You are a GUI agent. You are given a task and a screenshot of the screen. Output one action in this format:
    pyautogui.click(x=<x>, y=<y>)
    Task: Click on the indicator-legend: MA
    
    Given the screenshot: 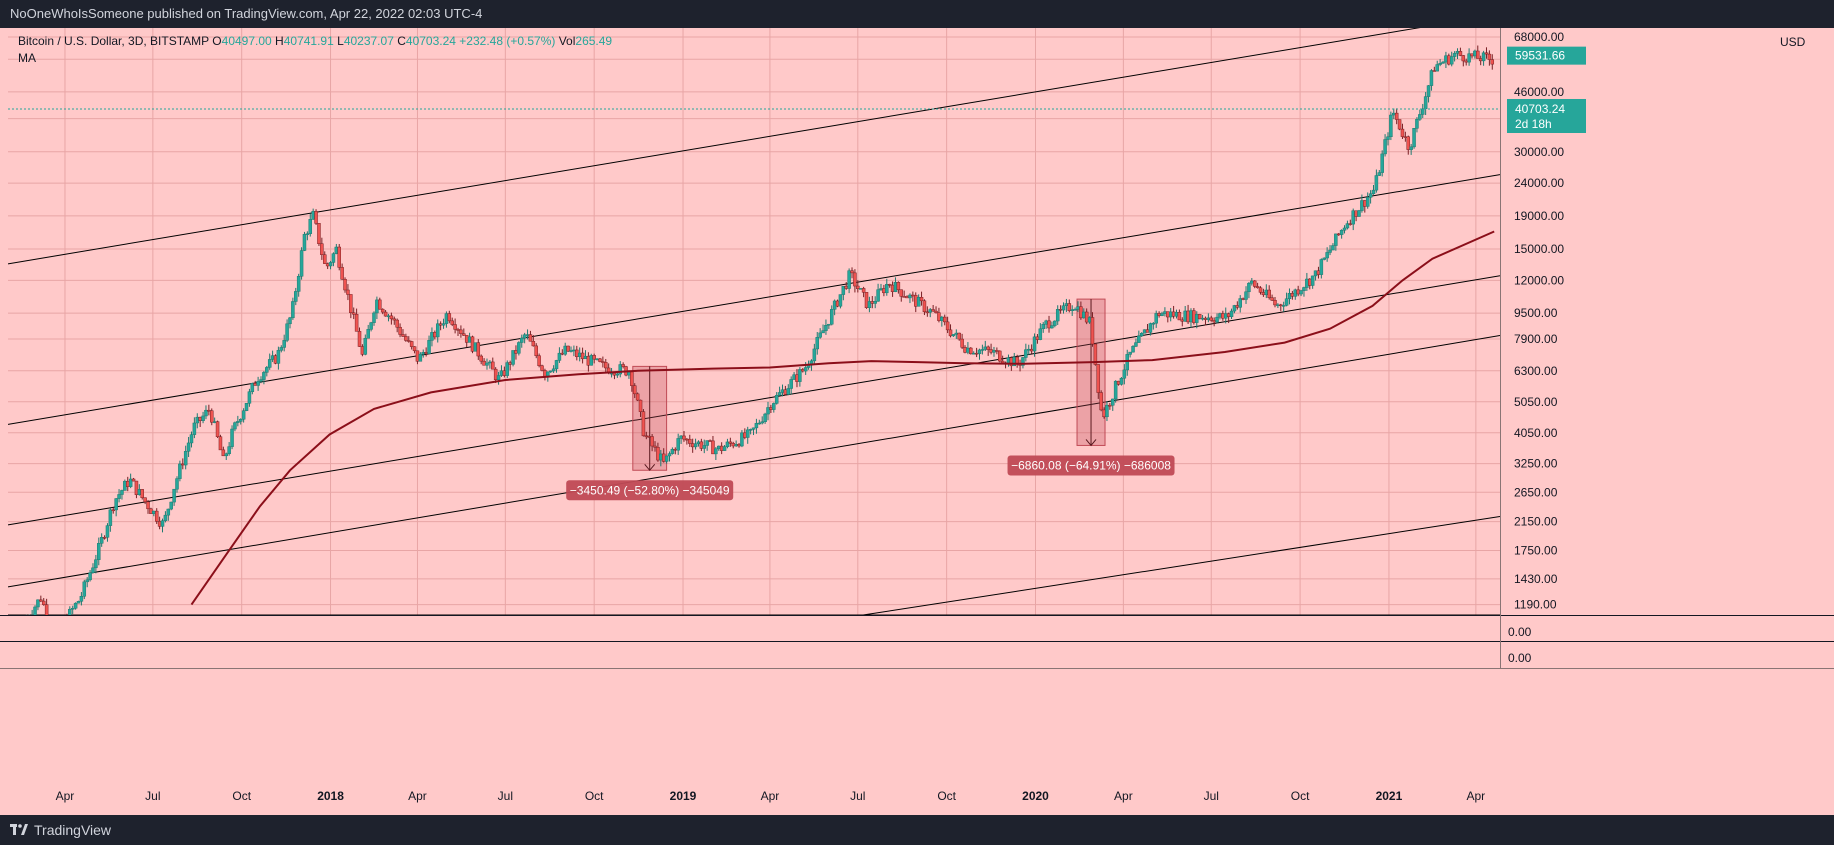 What is the action you would take?
    pyautogui.click(x=27, y=58)
    